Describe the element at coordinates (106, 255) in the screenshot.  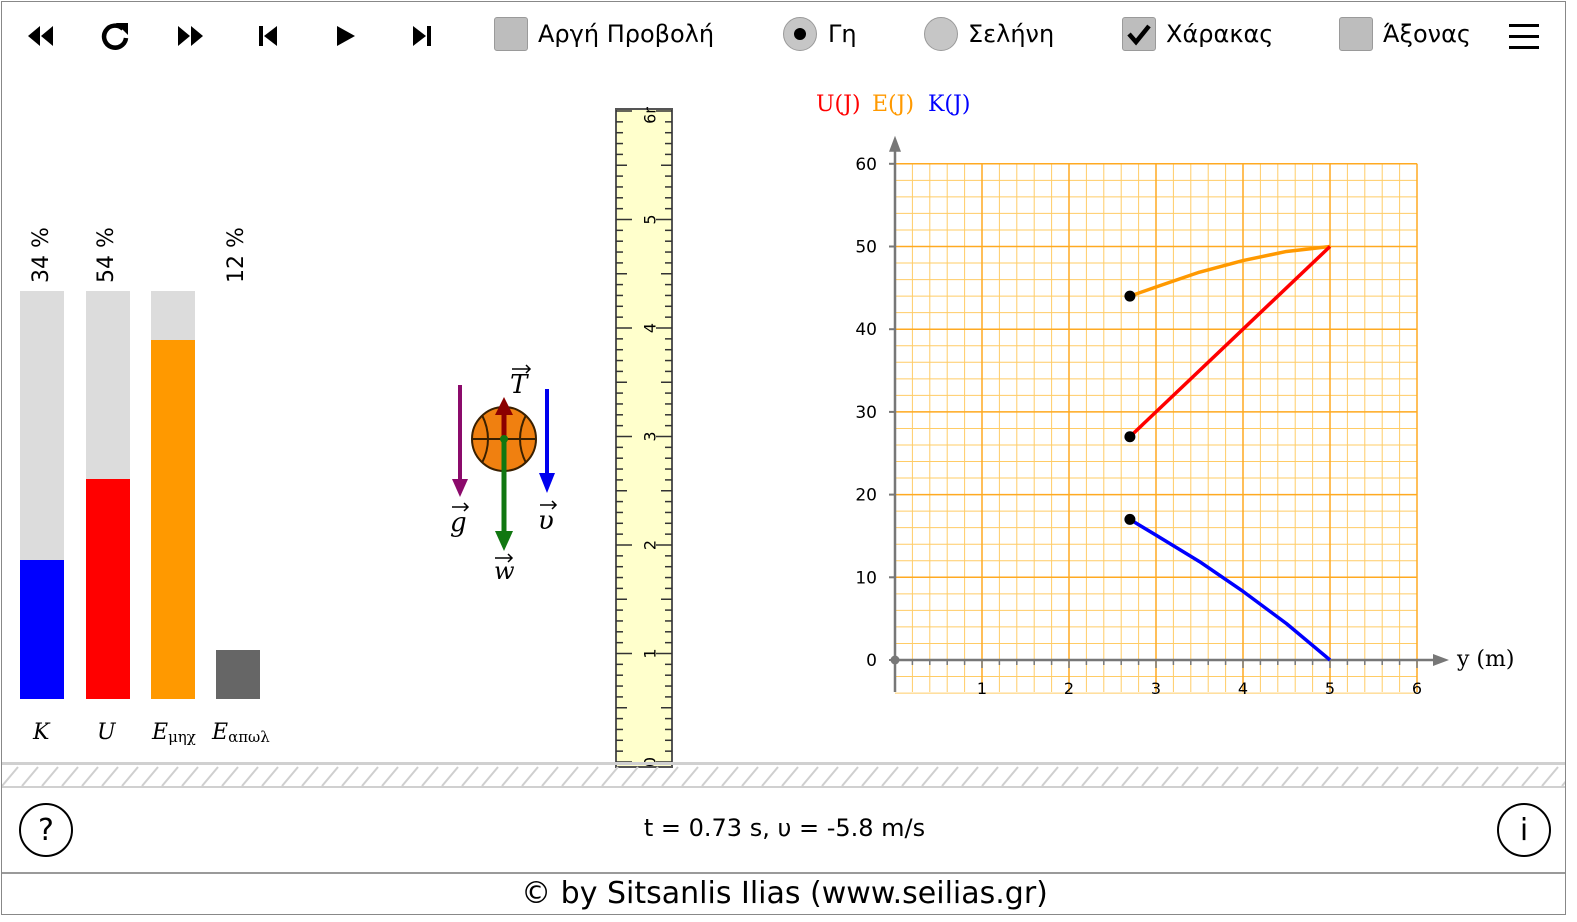
I see `potential-percent: 54 %` at that location.